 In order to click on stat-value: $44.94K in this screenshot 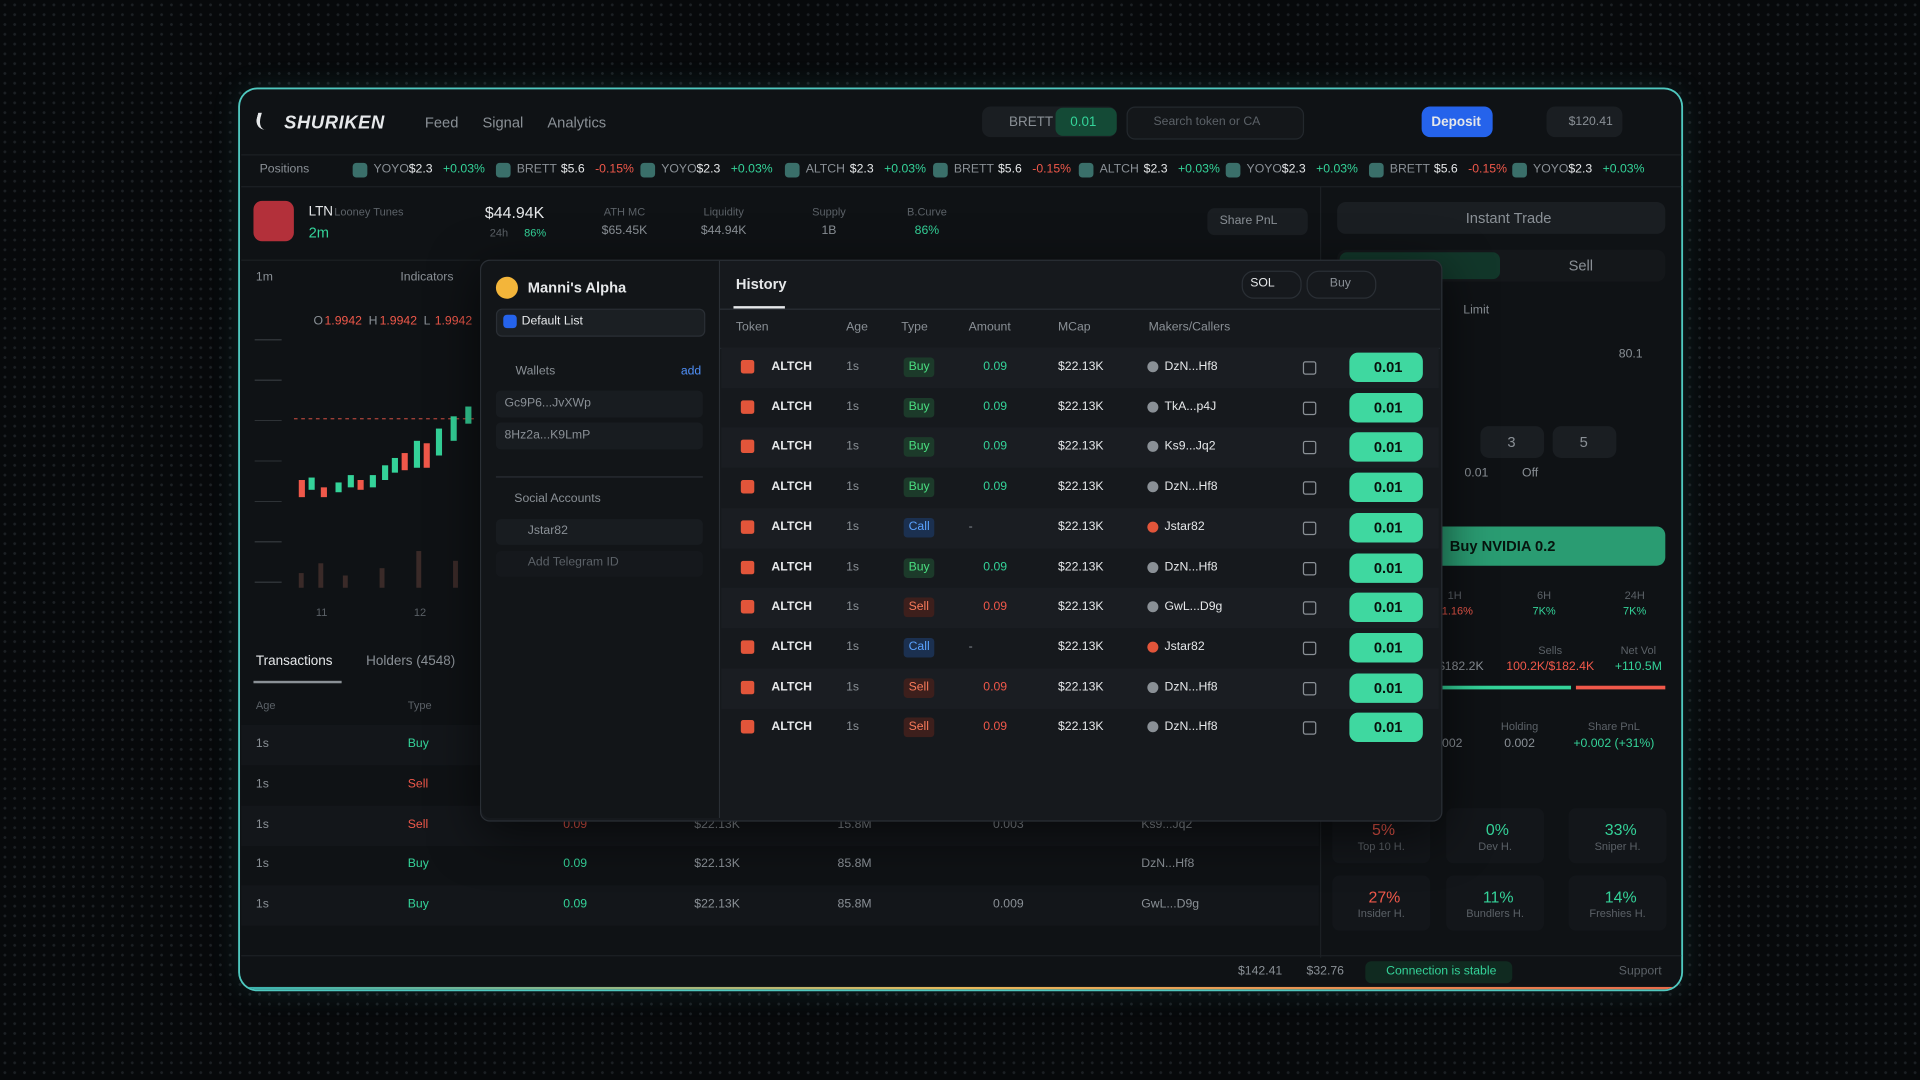, I will do `click(723, 231)`.